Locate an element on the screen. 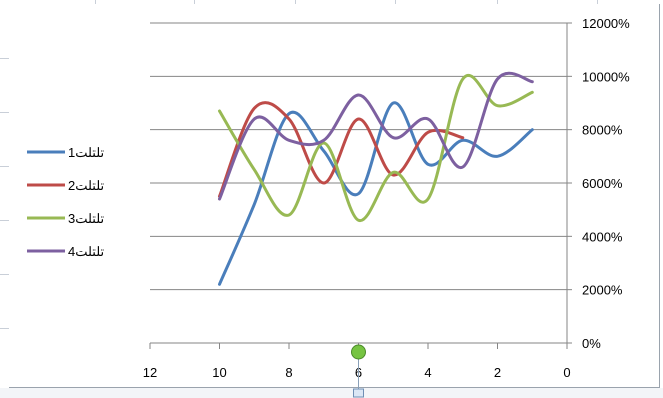 This screenshot has height=398, width=663. resize-handle-icon is located at coordinates (358, 393).